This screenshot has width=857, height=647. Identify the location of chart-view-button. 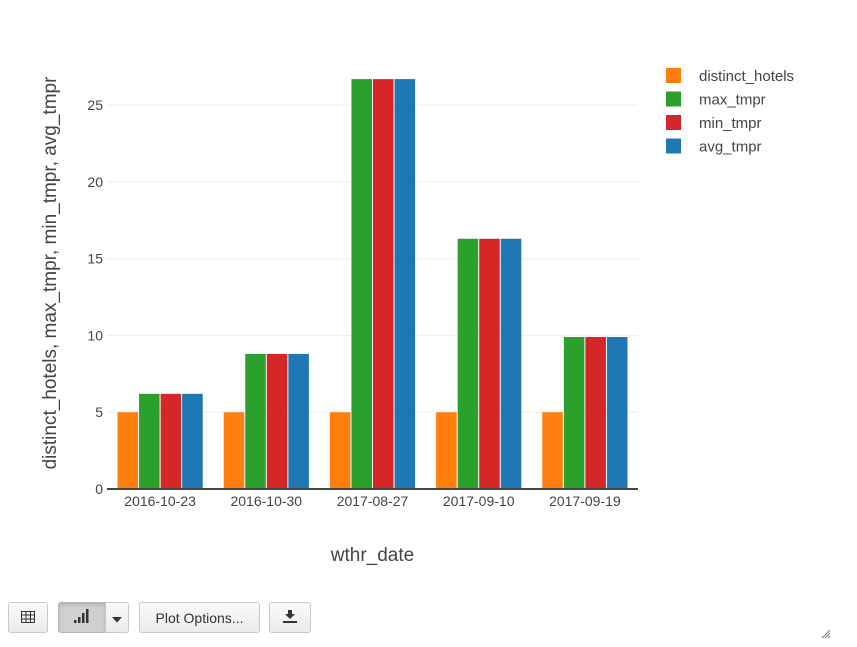
(82, 617).